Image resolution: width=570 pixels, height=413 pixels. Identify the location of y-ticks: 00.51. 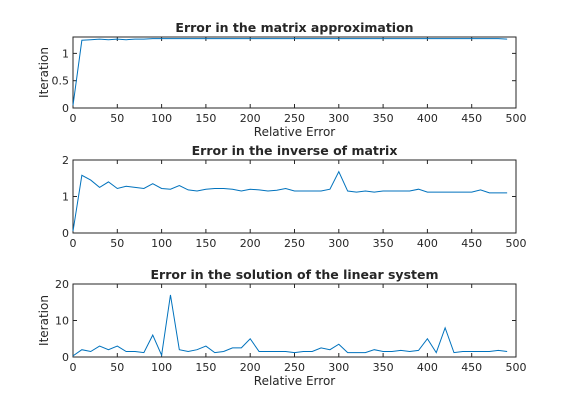
(284, 81).